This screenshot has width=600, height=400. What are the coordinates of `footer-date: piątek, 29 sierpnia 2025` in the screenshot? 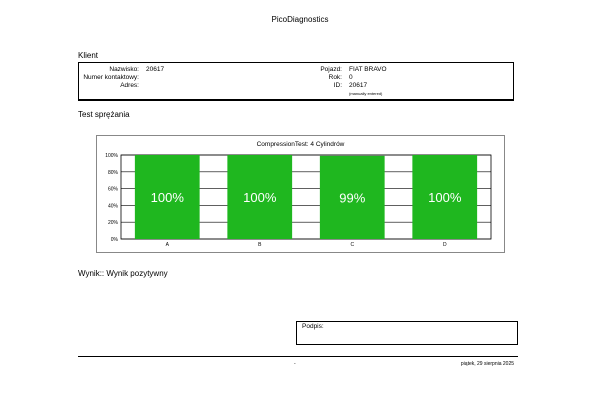 It's located at (487, 364).